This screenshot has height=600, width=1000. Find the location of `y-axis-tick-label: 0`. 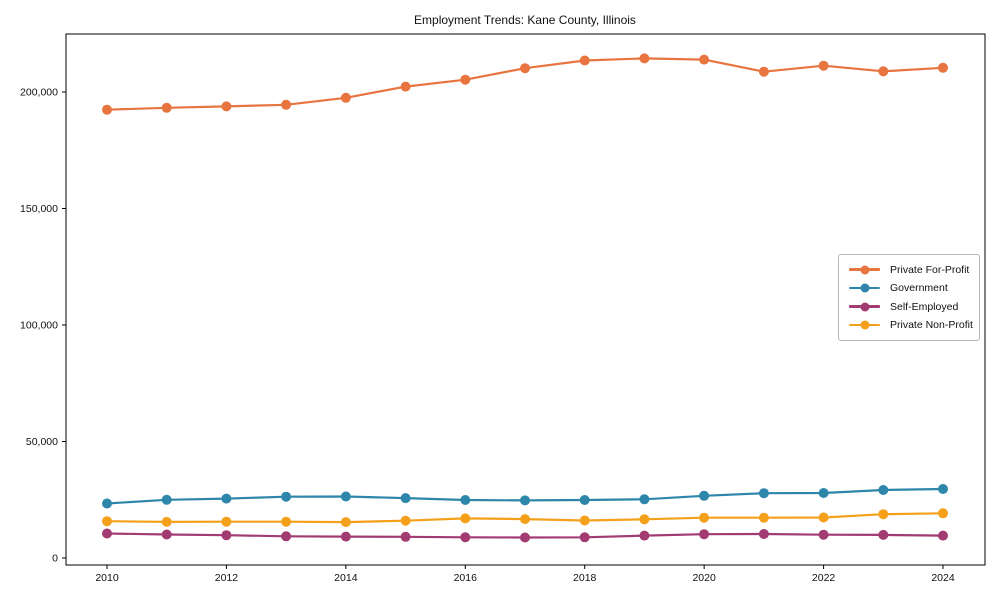

y-axis-tick-label: 0 is located at coordinates (55, 559).